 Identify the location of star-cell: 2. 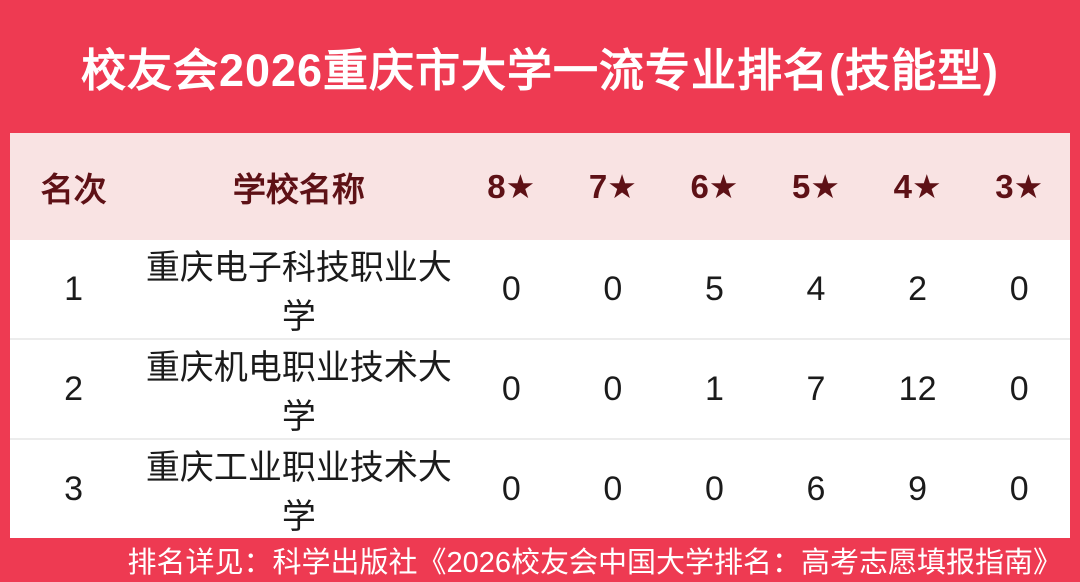
(918, 288).